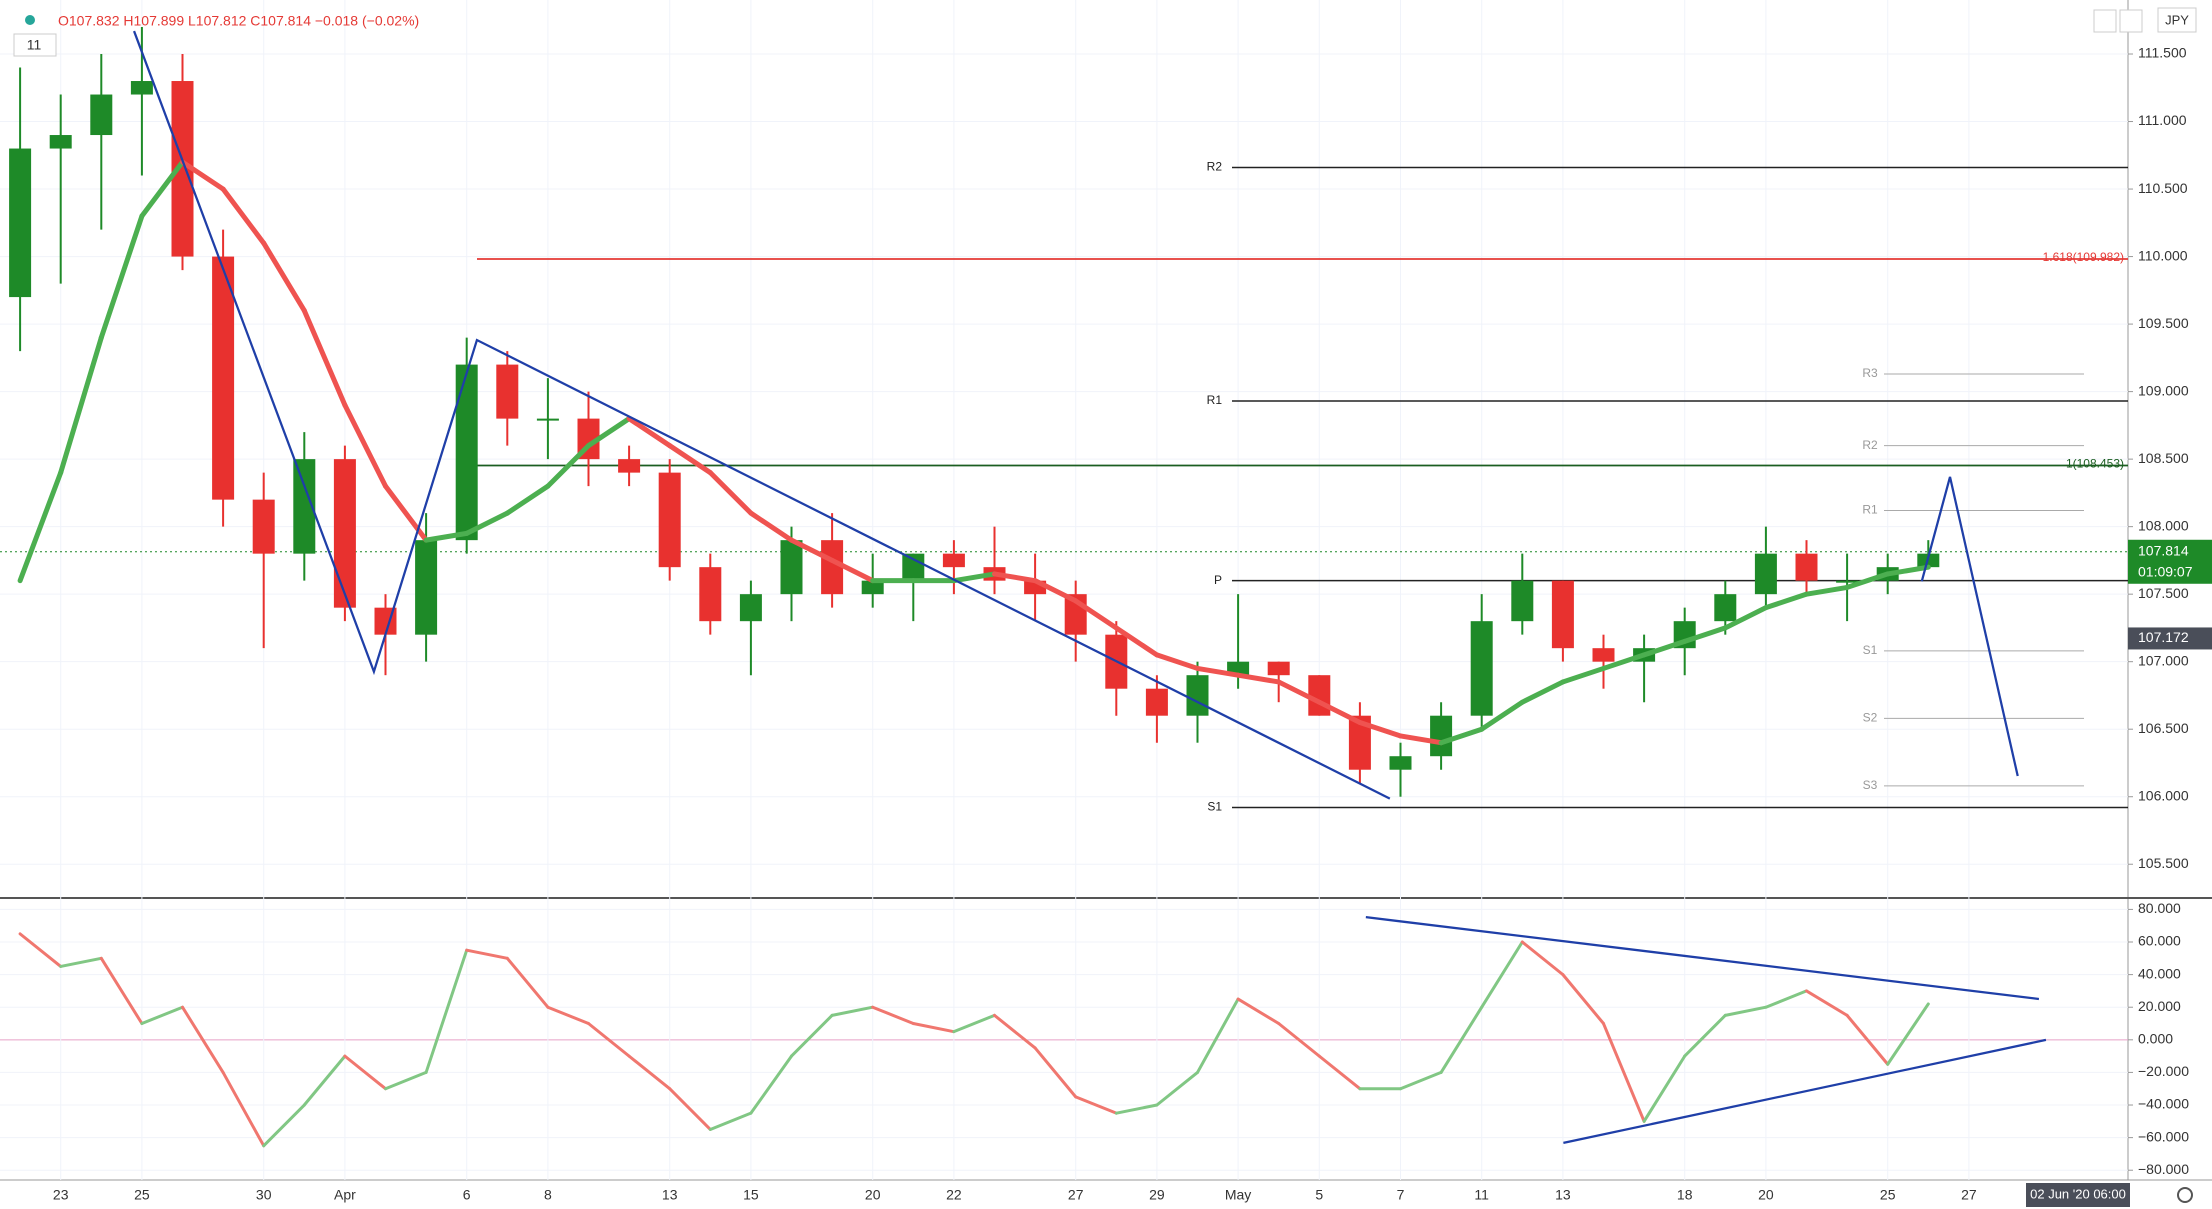 The width and height of the screenshot is (2212, 1209). Describe the element at coordinates (2165, 571) in the screenshot. I see `countdown: 01:09:07` at that location.